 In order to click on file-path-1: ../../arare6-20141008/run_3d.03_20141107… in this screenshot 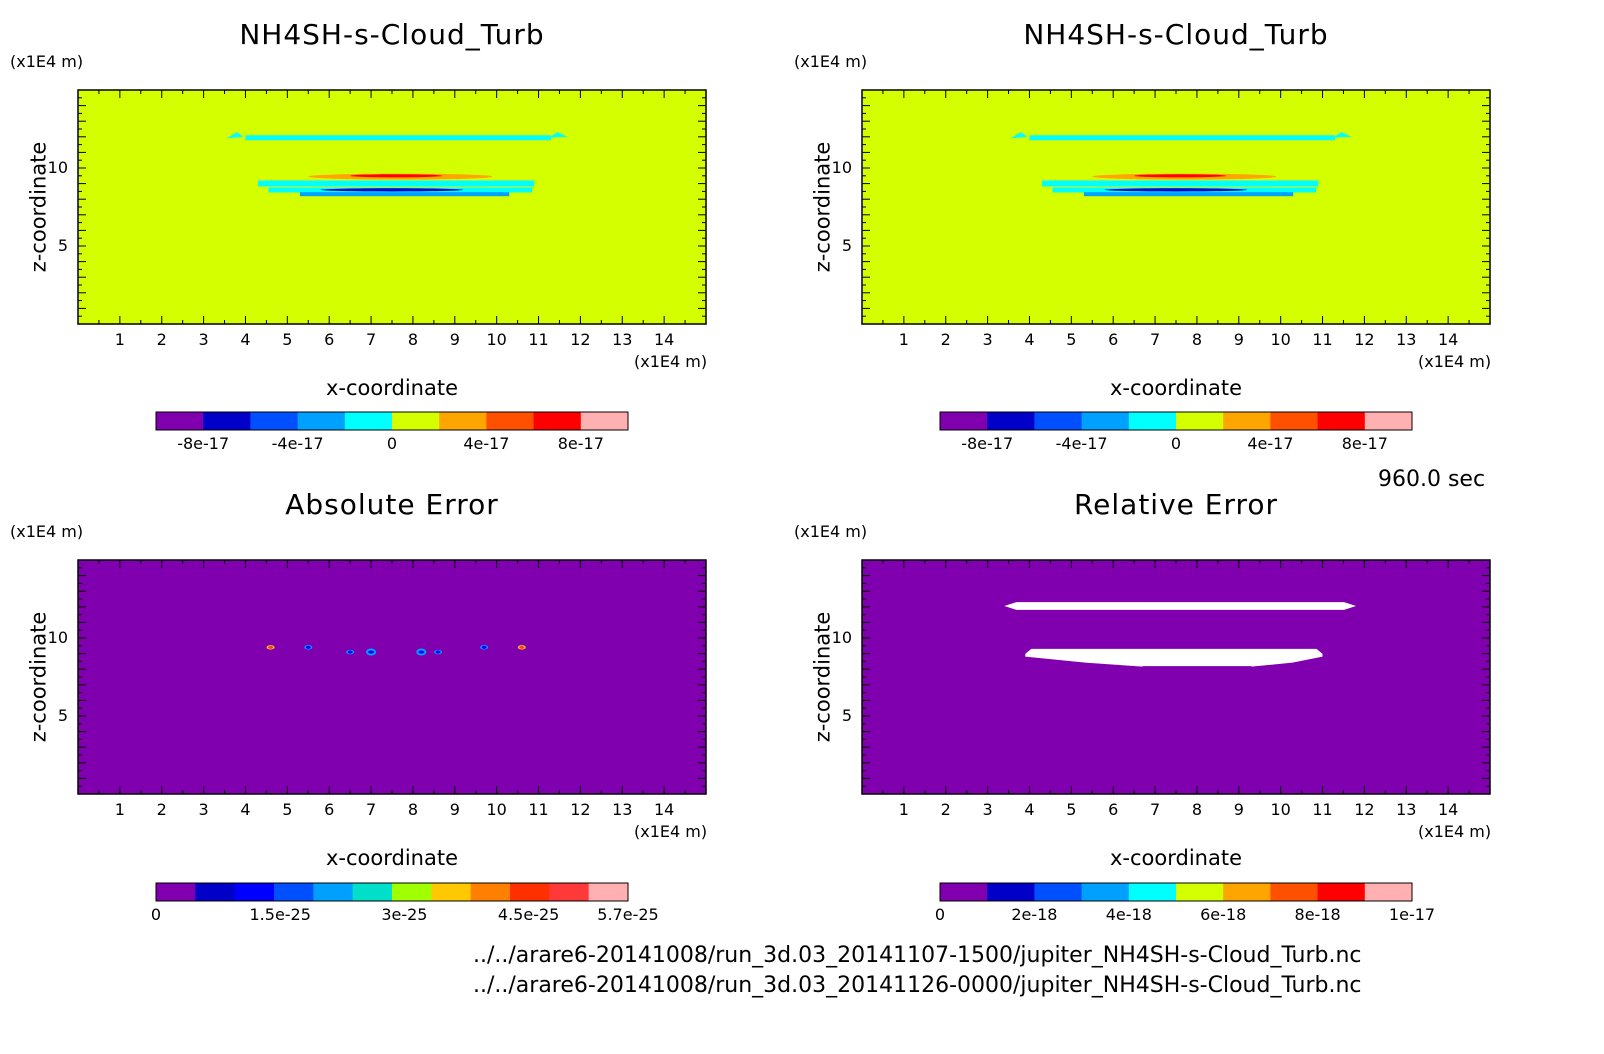, I will do `click(917, 955)`.